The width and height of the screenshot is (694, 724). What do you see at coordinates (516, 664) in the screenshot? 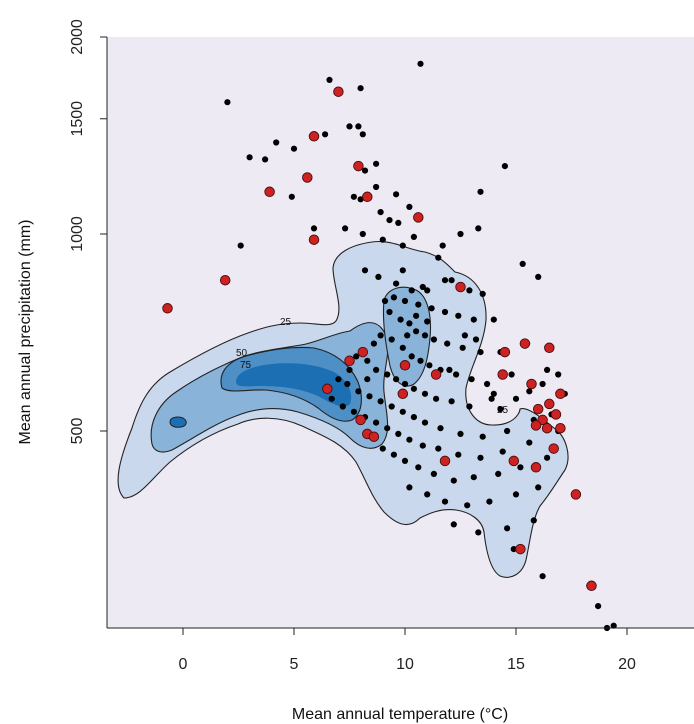
I see `x-tick-label: 15` at bounding box center [516, 664].